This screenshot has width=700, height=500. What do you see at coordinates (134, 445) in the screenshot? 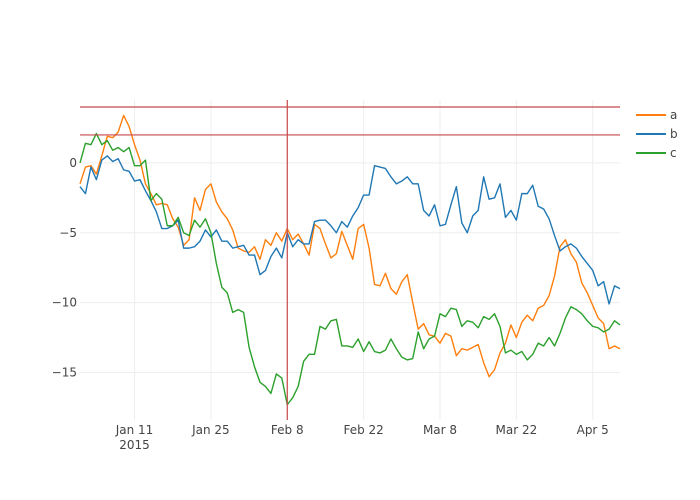
I see `x-tick-sublabel: 2015` at bounding box center [134, 445].